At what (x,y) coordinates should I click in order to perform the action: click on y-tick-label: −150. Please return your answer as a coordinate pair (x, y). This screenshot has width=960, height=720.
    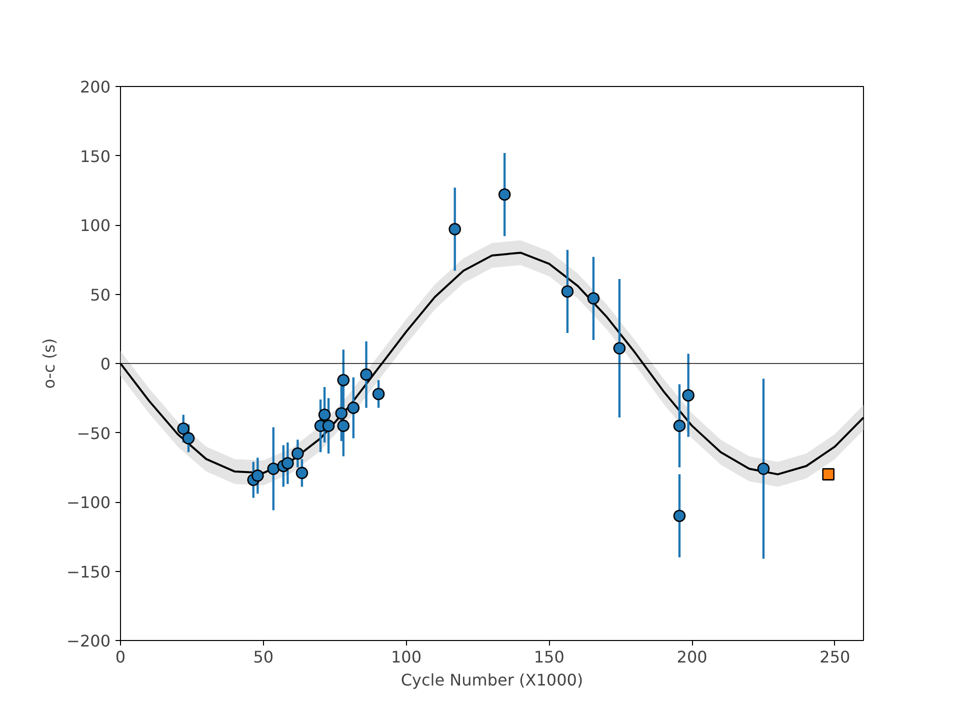
    Looking at the image, I should click on (88, 572).